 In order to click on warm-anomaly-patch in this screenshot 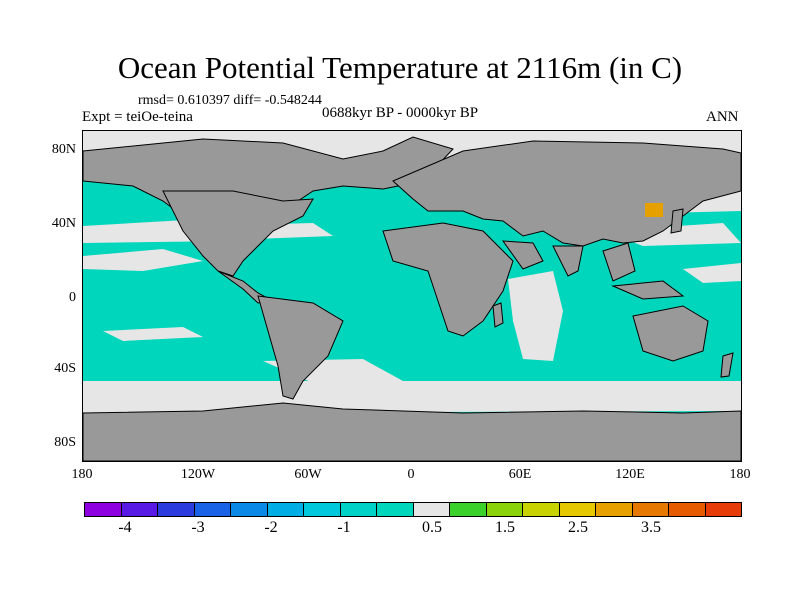, I will do `click(654, 210)`.